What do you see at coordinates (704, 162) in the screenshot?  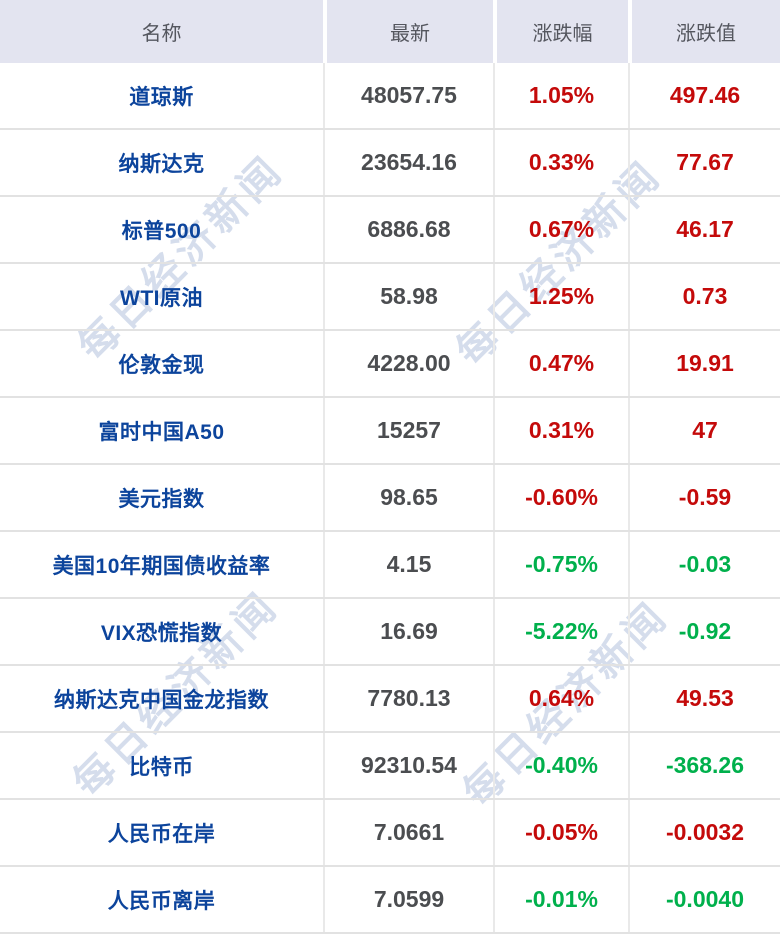 I see `change-value: 77.67` at bounding box center [704, 162].